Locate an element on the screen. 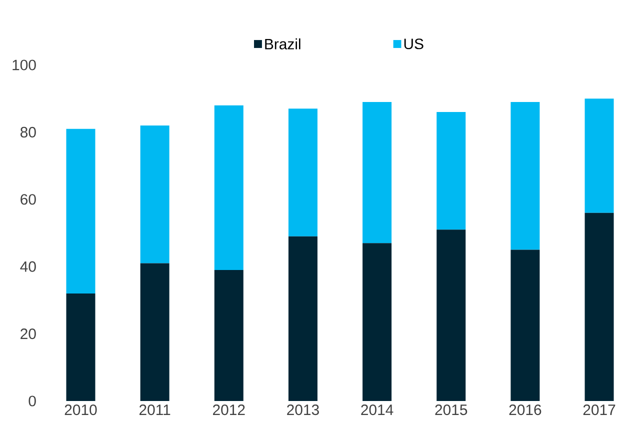 The height and width of the screenshot is (443, 644). y-tick-label: 0 is located at coordinates (32, 401).